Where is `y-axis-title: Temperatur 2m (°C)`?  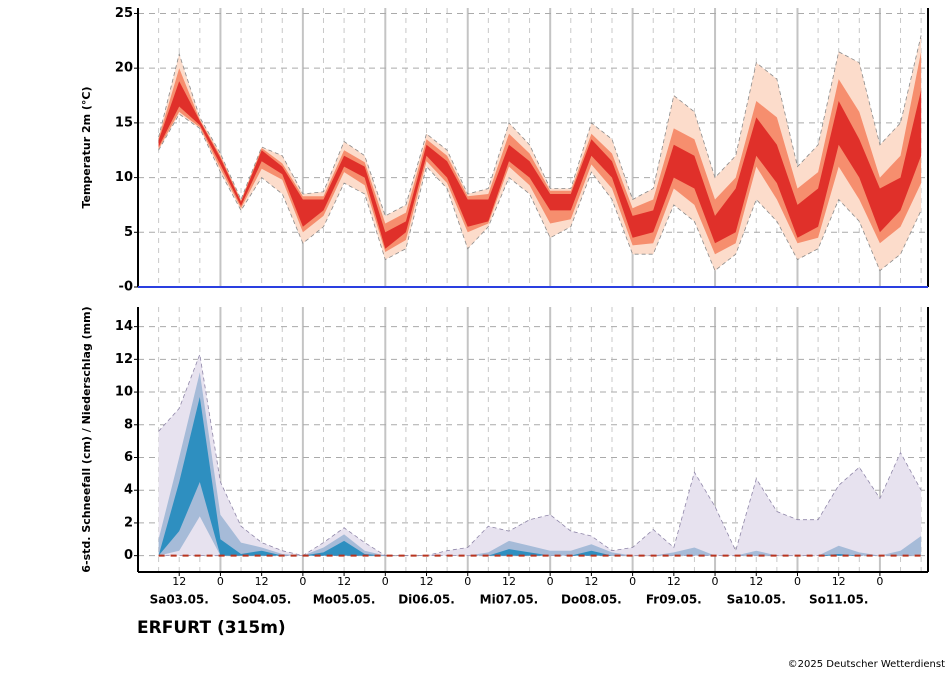 y-axis-title: Temperatur 2m (°C) is located at coordinates (86, 147).